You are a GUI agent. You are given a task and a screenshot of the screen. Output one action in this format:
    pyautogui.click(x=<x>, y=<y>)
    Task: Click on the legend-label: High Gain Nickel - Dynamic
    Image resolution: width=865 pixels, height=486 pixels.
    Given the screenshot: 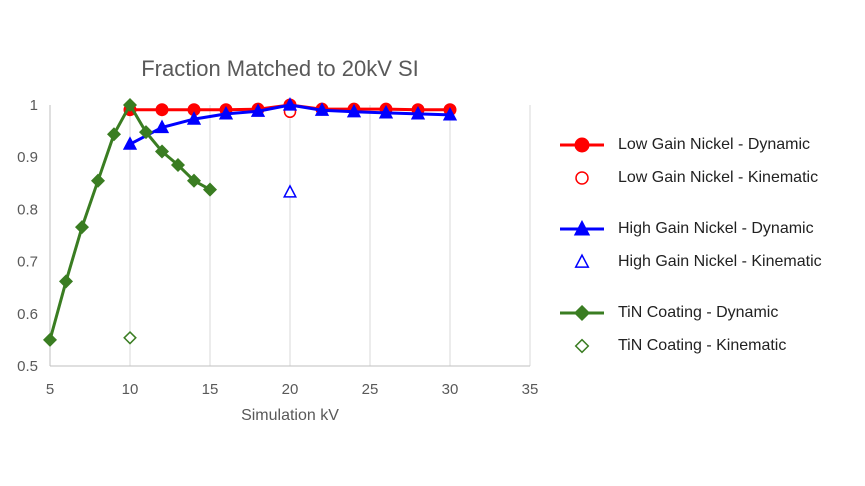 What is the action you would take?
    pyautogui.click(x=716, y=228)
    